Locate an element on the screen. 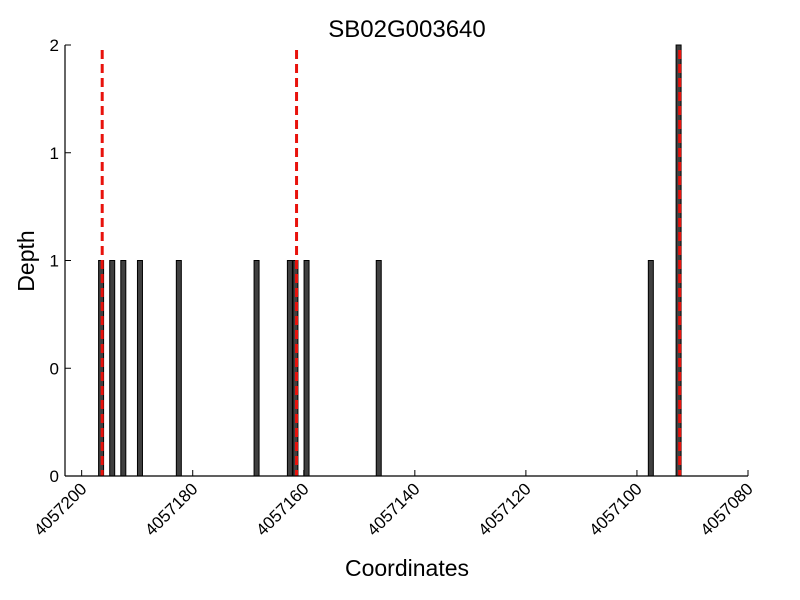 This screenshot has height=600, width=800. y-tick-label-3: 1 is located at coordinates (54, 153).